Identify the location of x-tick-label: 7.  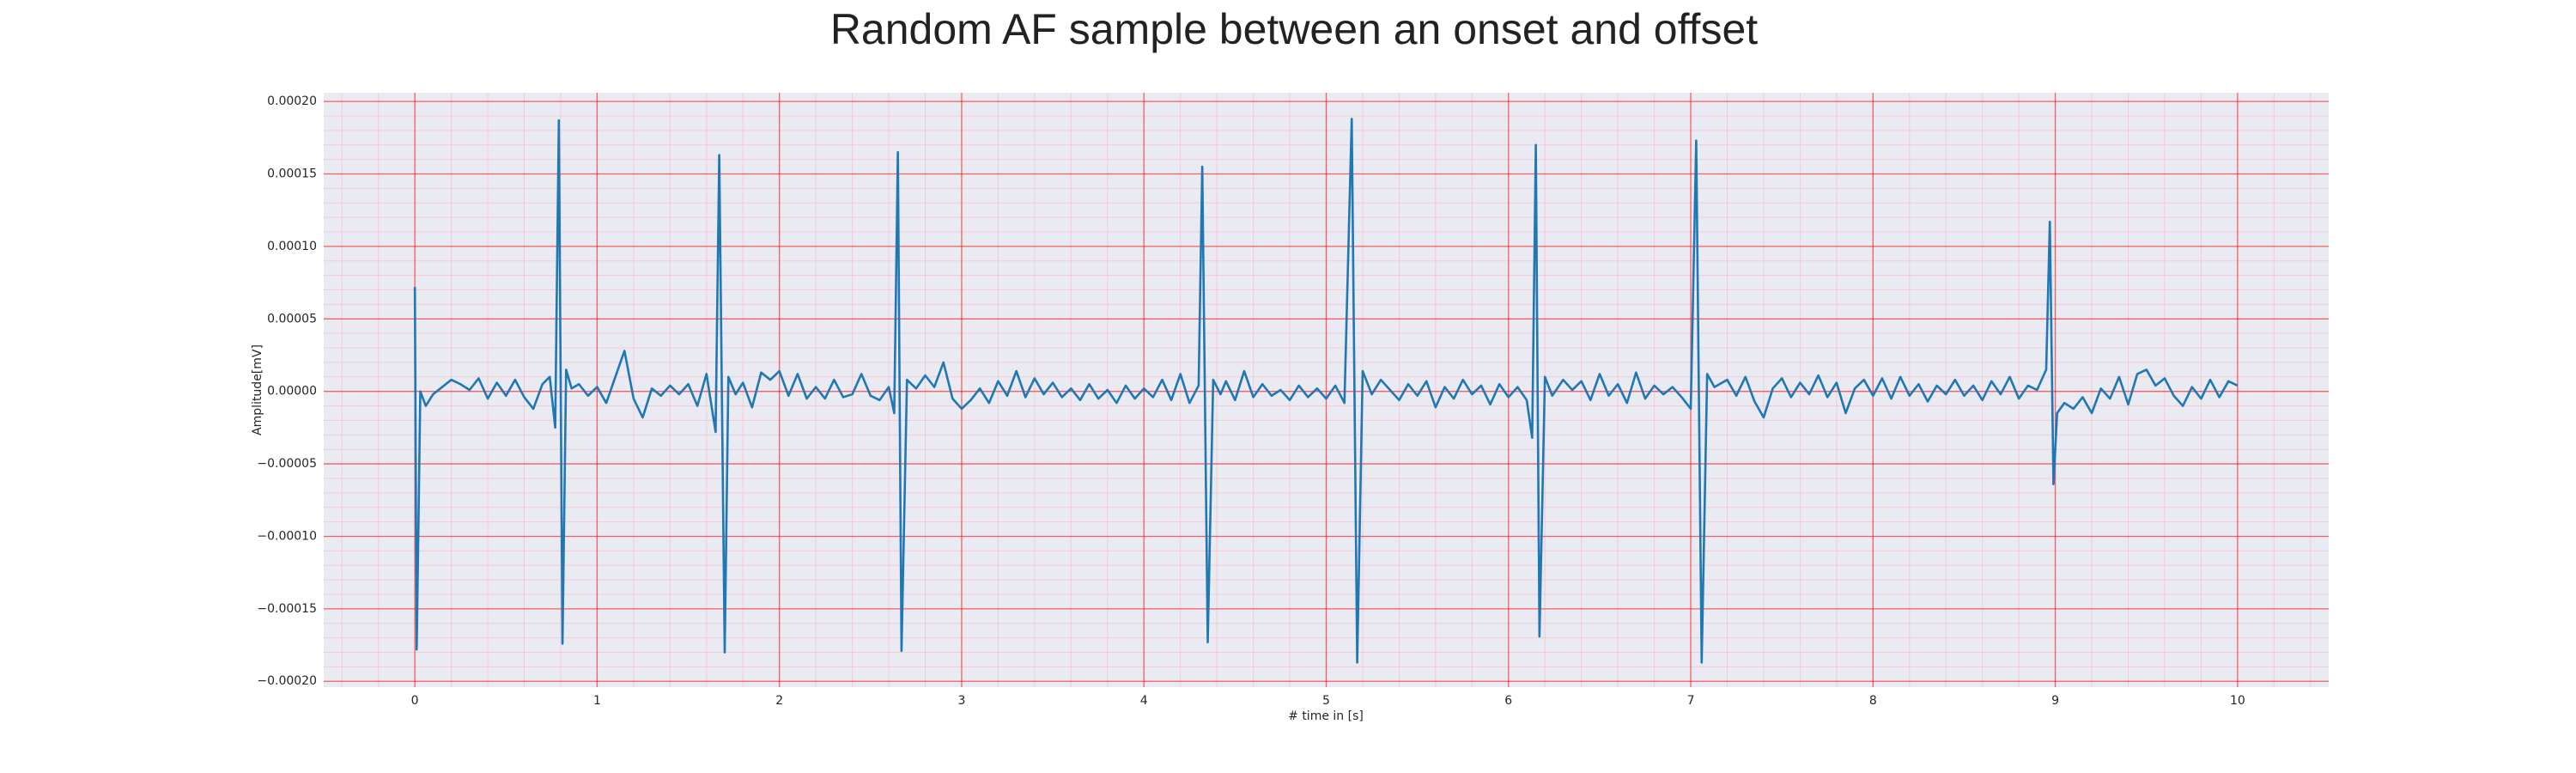
(1691, 701).